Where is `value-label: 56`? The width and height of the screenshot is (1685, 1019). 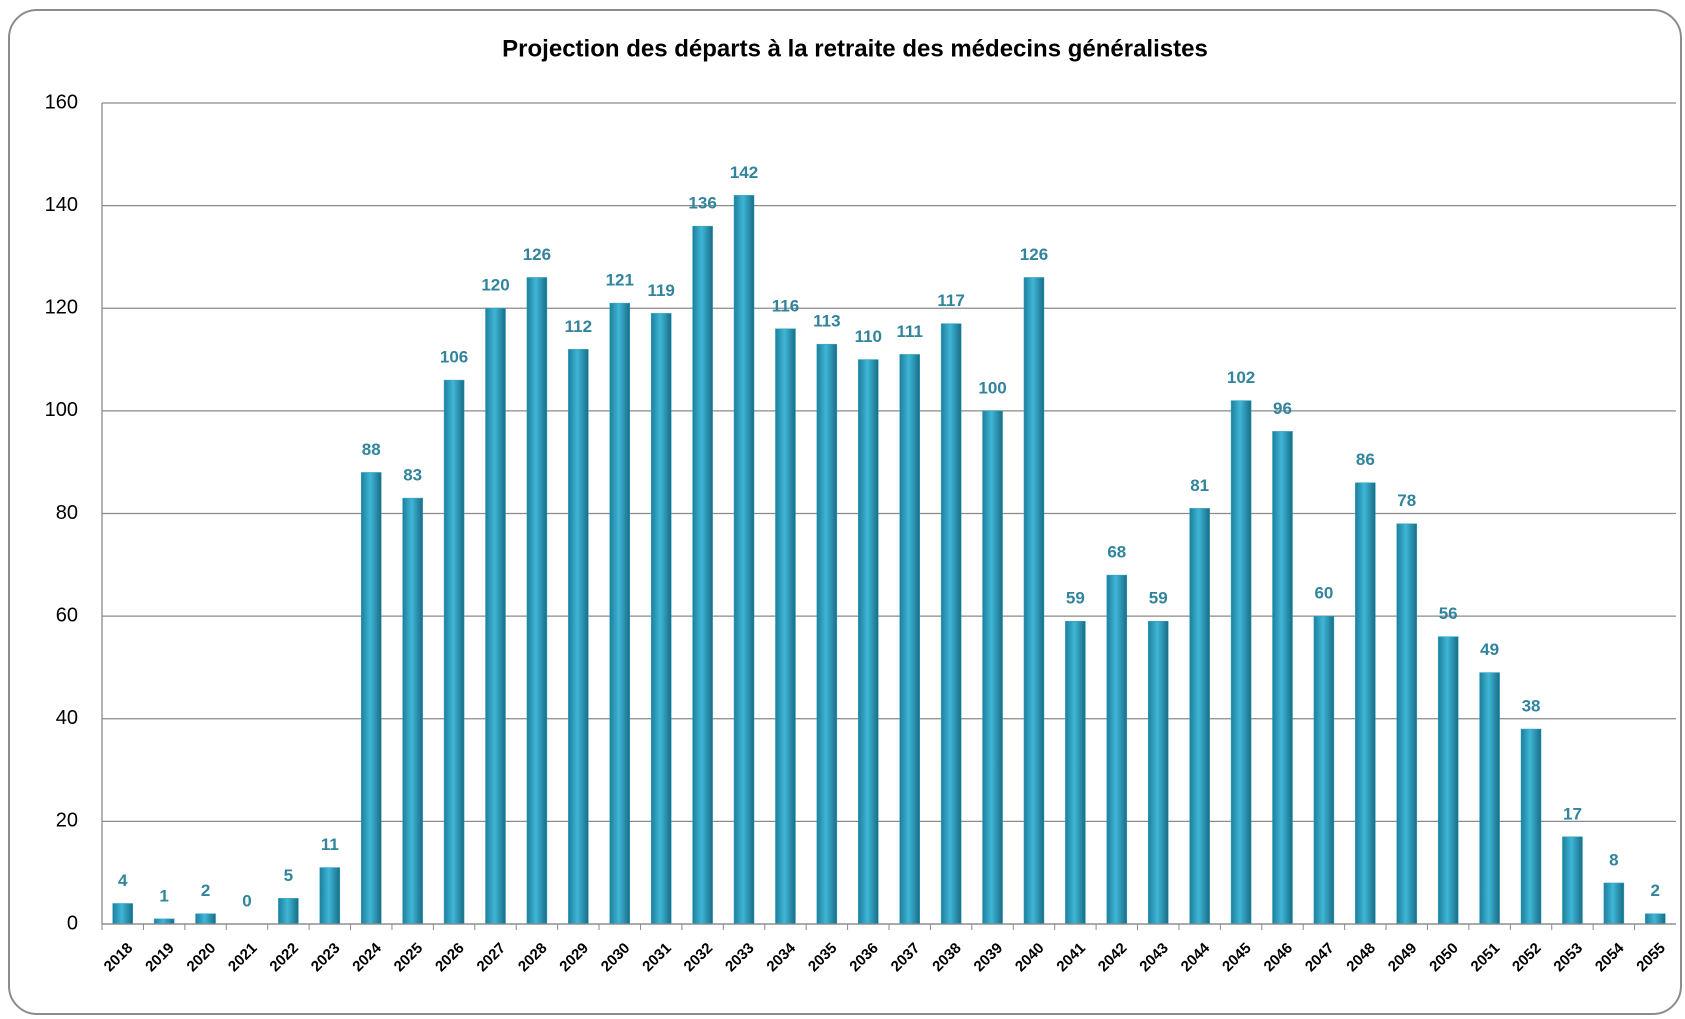 value-label: 56 is located at coordinates (1448, 613).